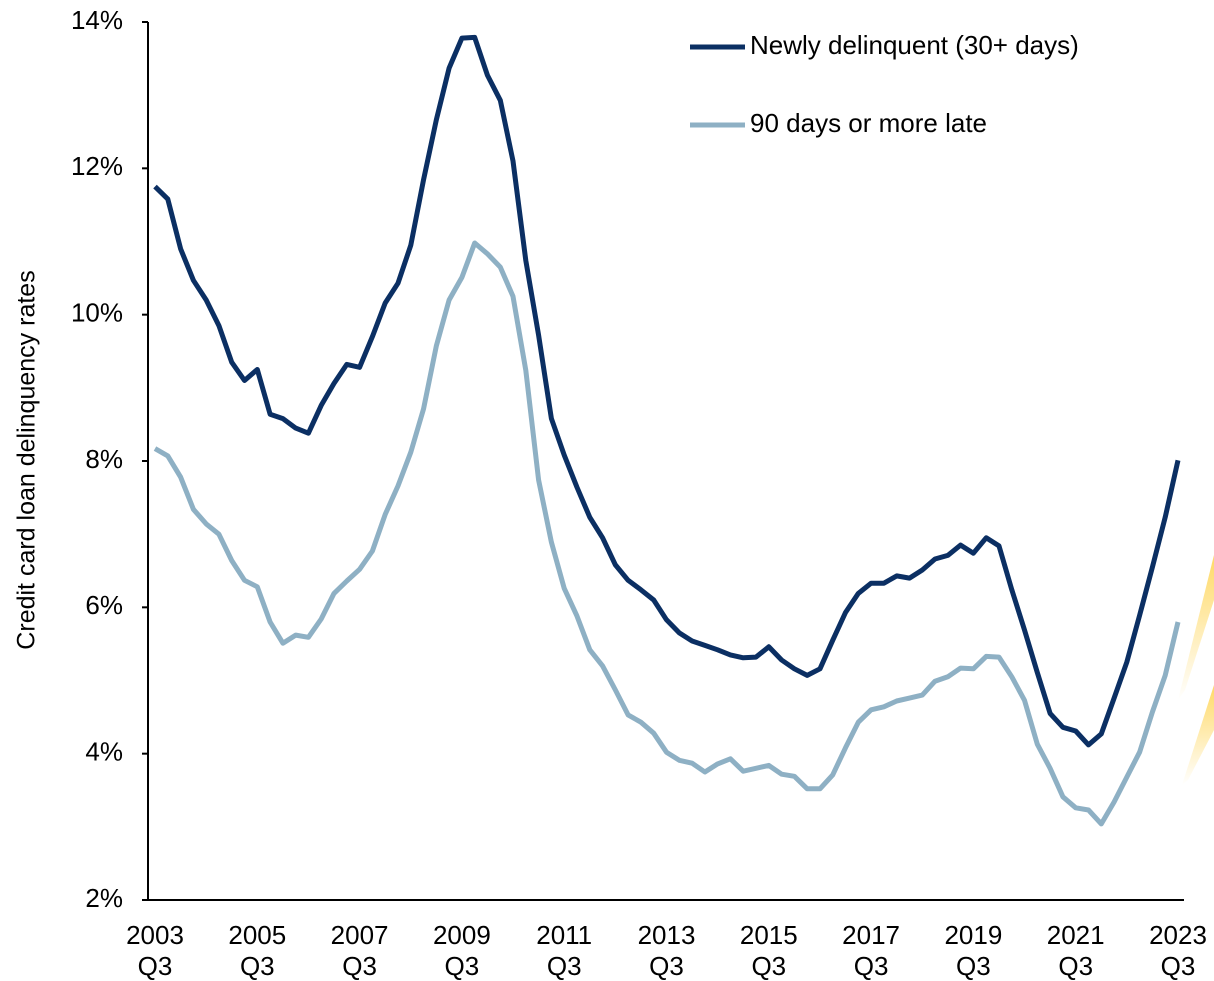 The width and height of the screenshot is (1214, 981). Describe the element at coordinates (104, 898) in the screenshot. I see `y-tick-label: 2%` at that location.